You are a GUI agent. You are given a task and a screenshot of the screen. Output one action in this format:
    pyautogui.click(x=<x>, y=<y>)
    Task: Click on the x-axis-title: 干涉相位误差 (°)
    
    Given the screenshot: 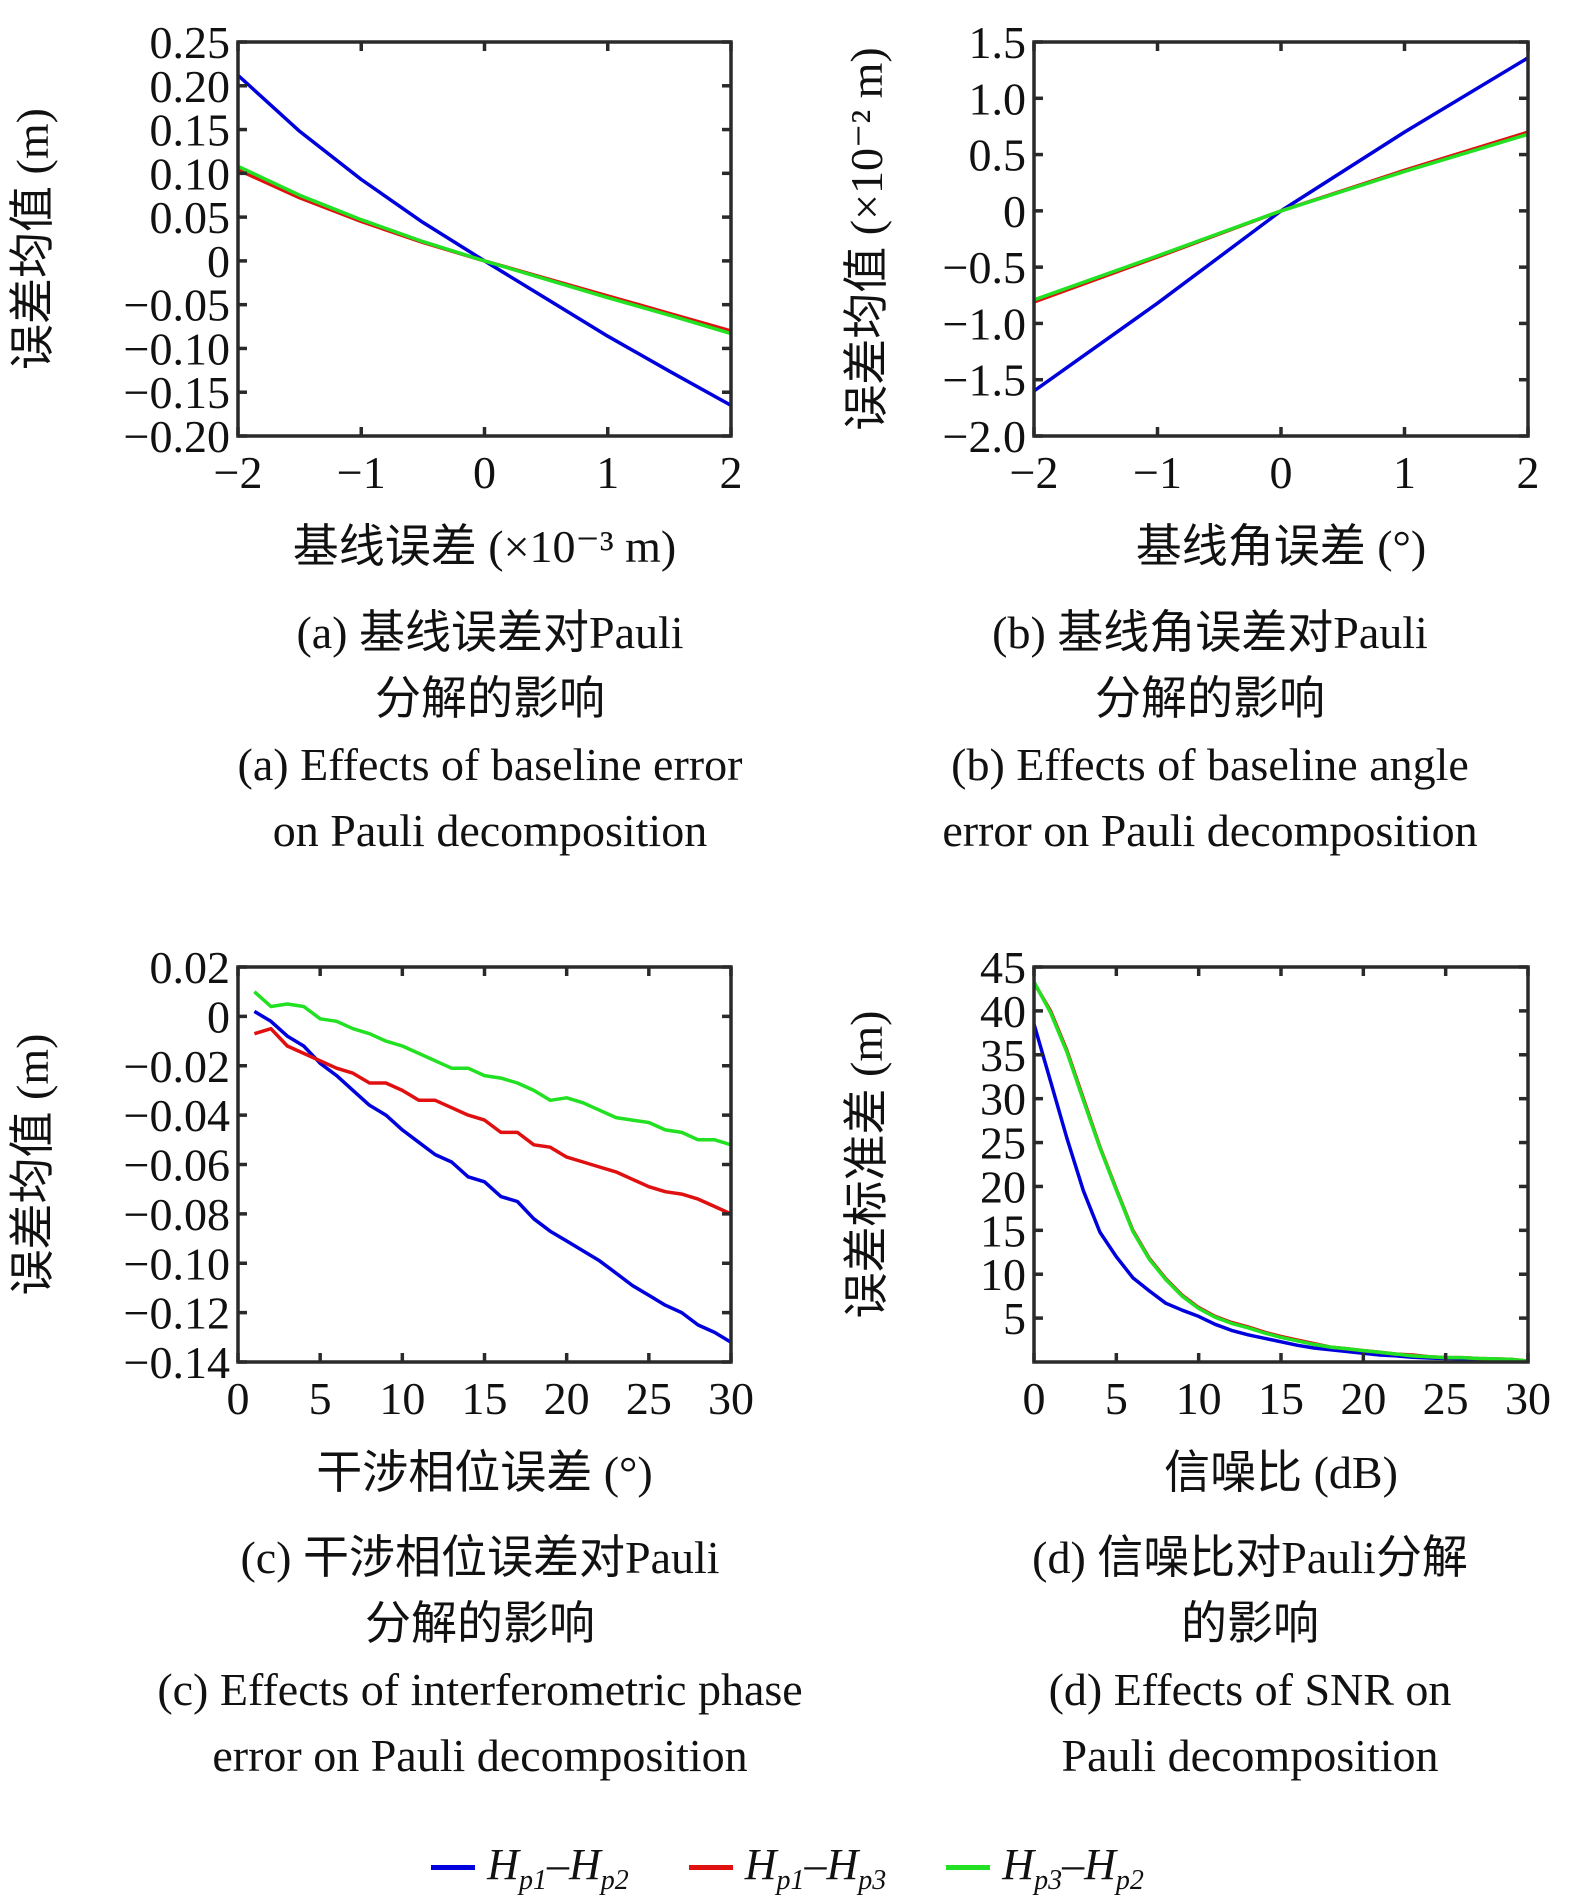 What is the action you would take?
    pyautogui.click(x=484, y=1472)
    